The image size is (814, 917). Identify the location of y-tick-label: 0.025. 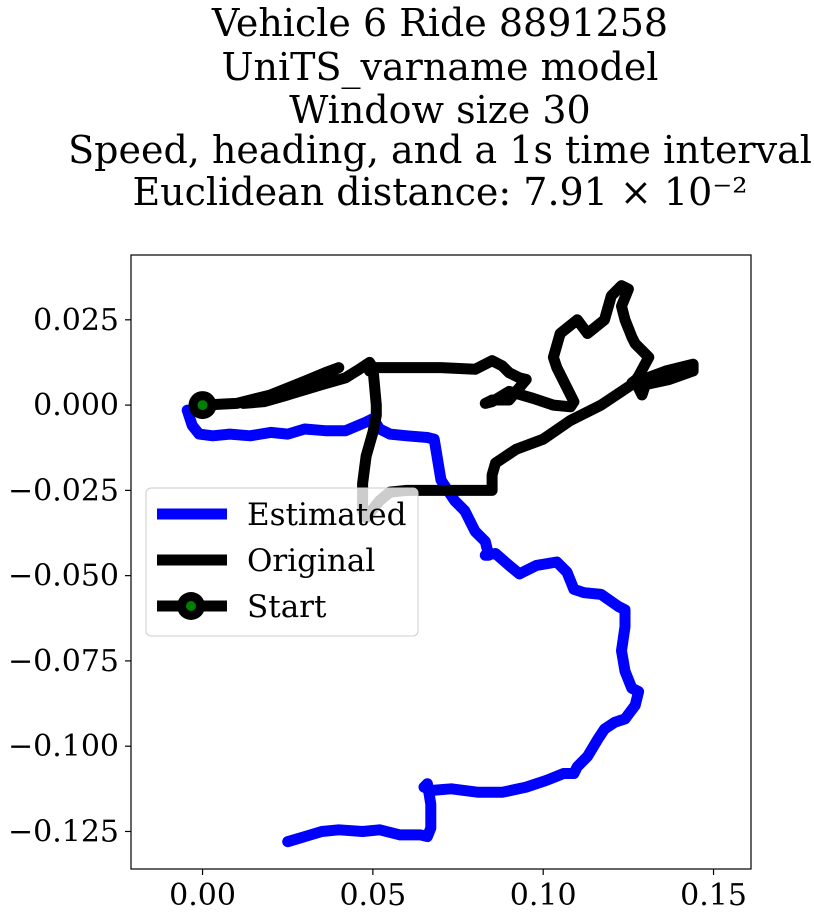
(76, 320).